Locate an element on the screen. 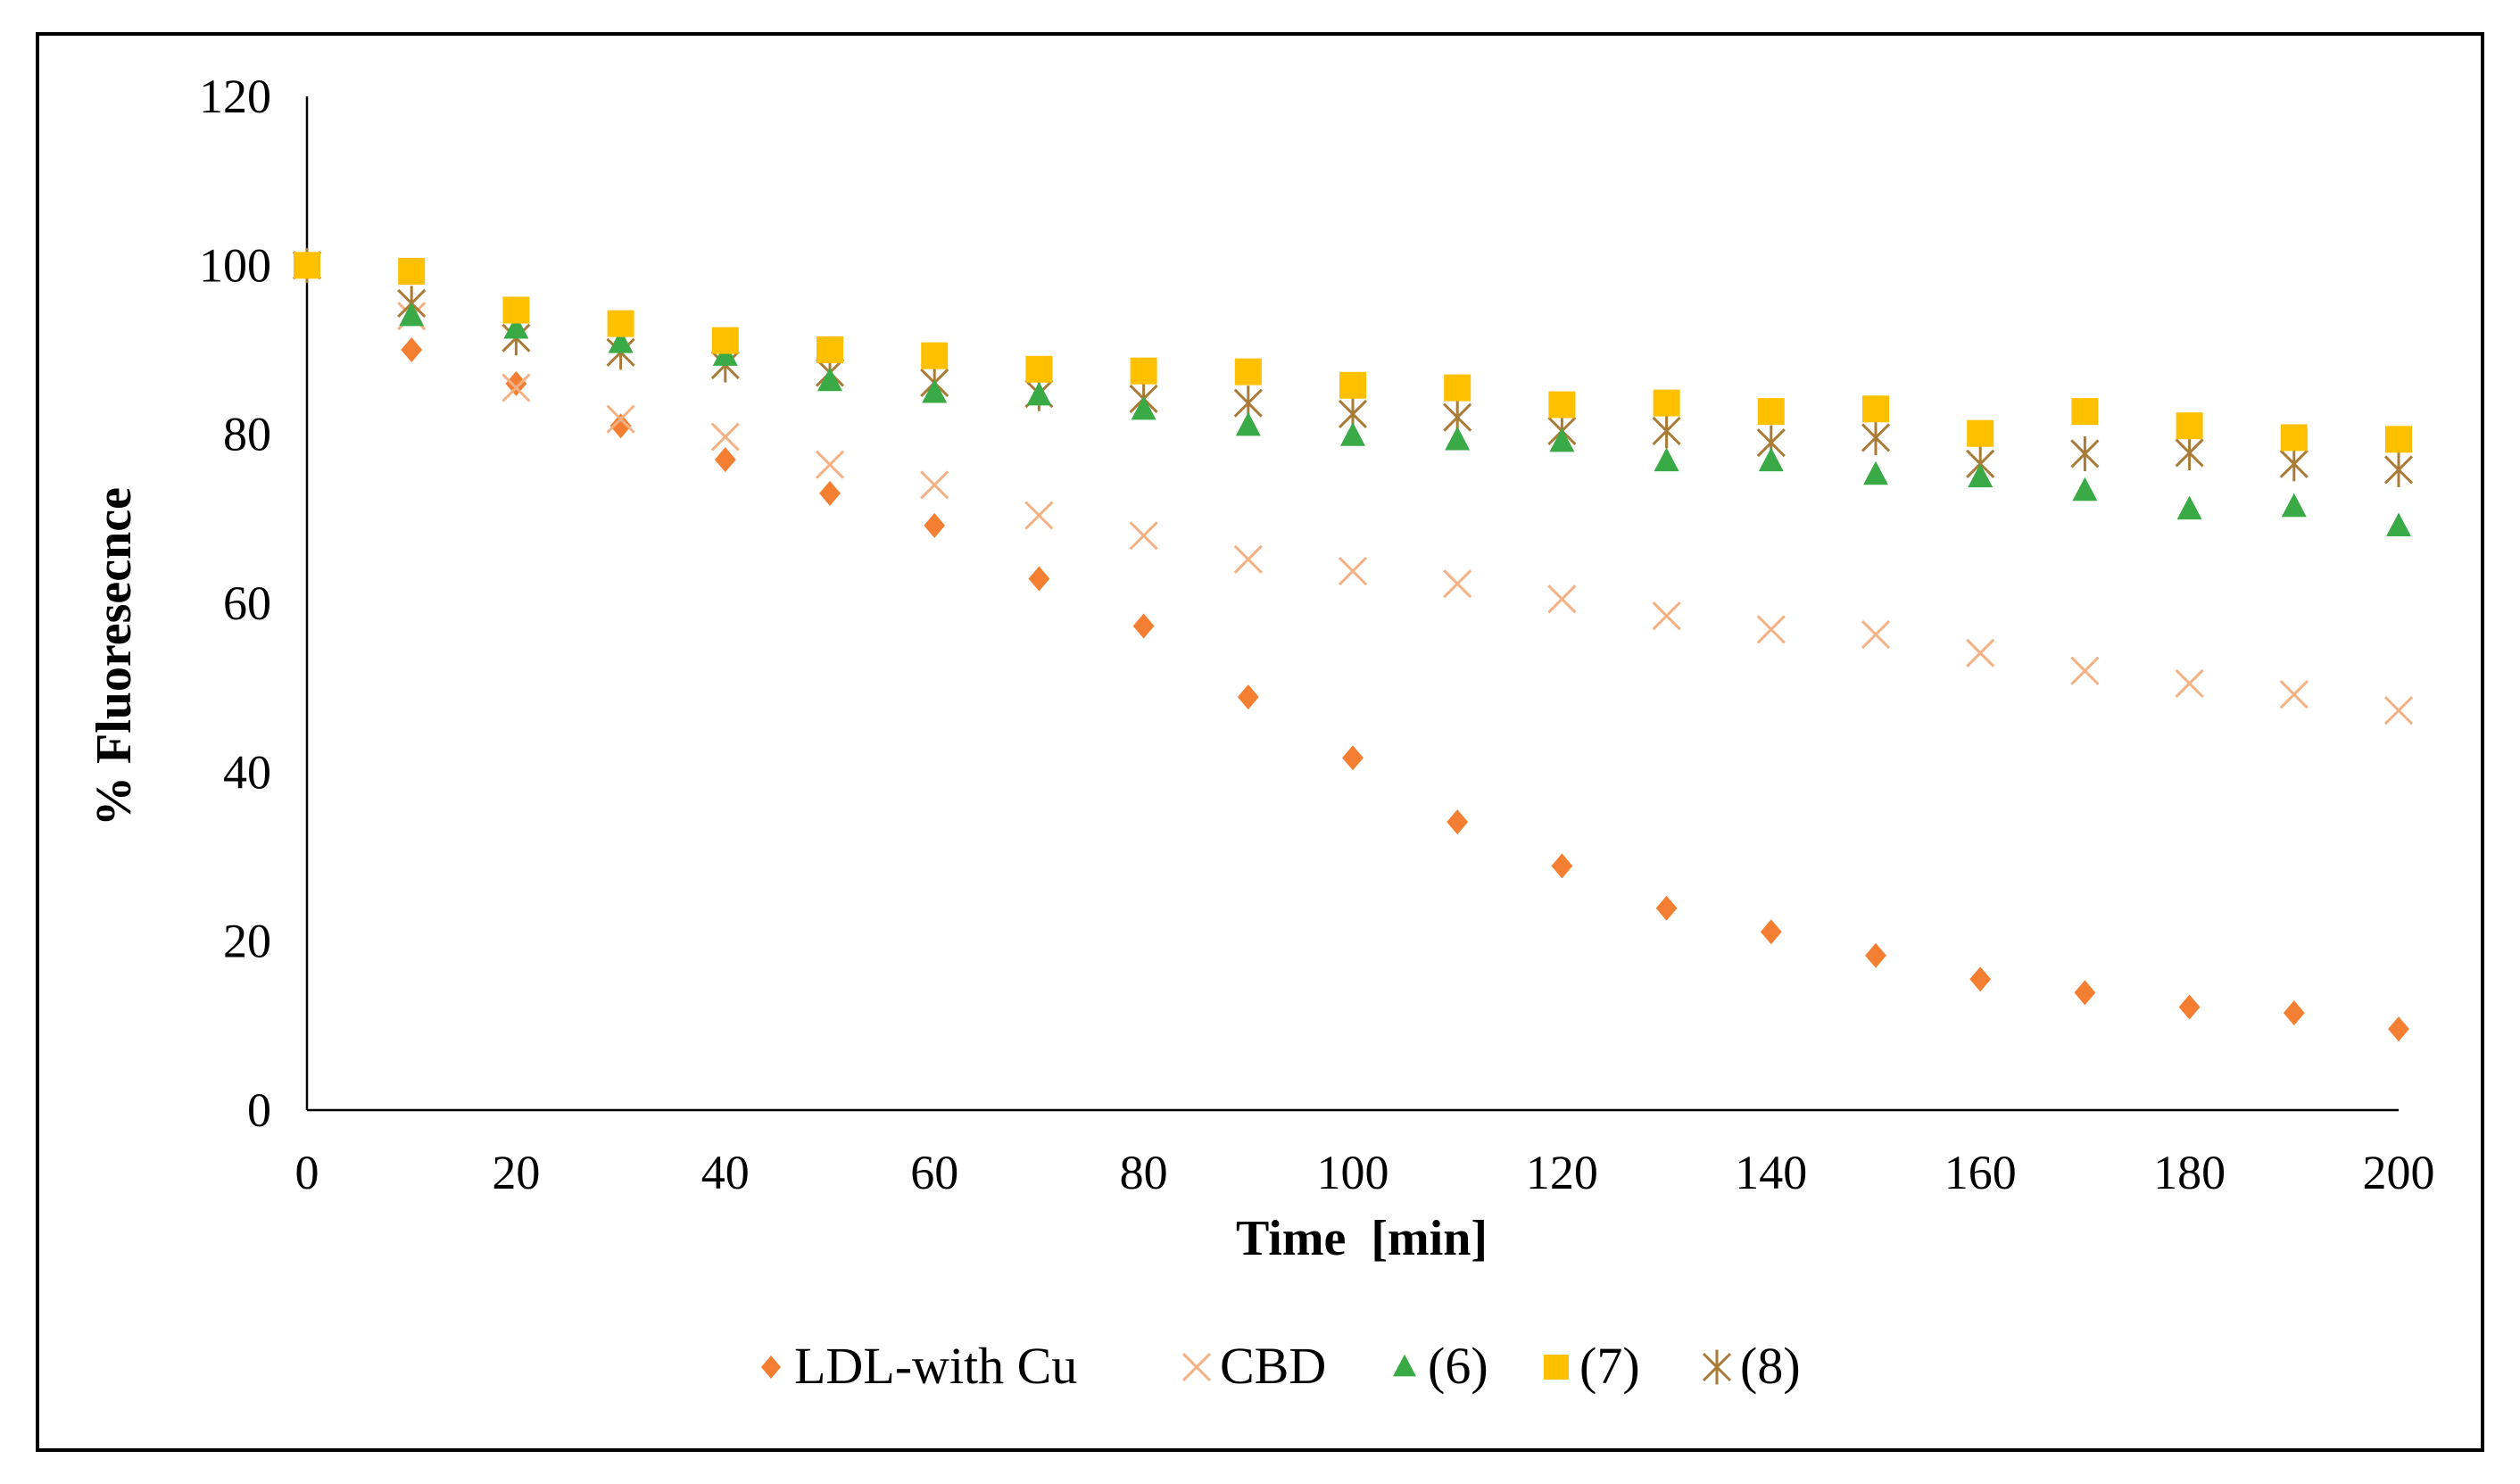 Image resolution: width=2520 pixels, height=1484 pixels. y-tick-label: 120 is located at coordinates (235, 96).